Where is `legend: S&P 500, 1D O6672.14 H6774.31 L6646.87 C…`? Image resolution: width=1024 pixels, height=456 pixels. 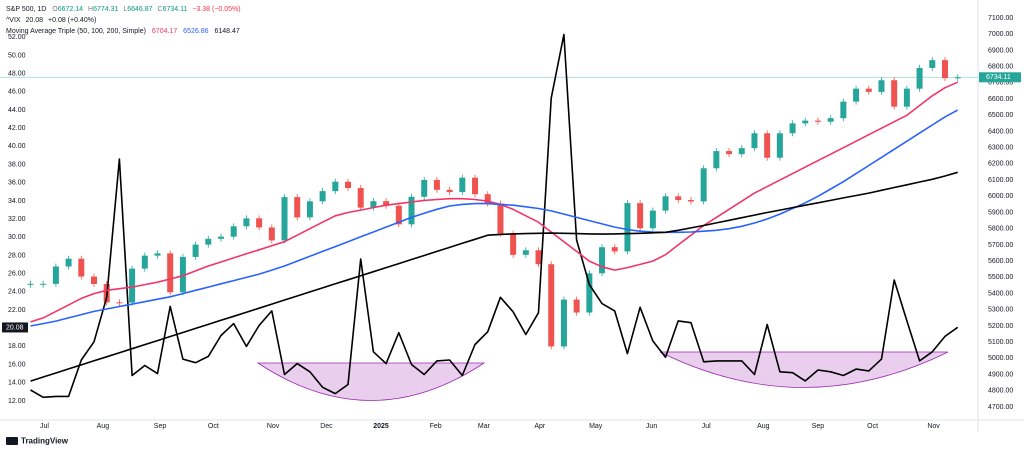 legend: S&P 500, 1D O6672.14 H6774.31 L6646.87 C… is located at coordinates (123, 20).